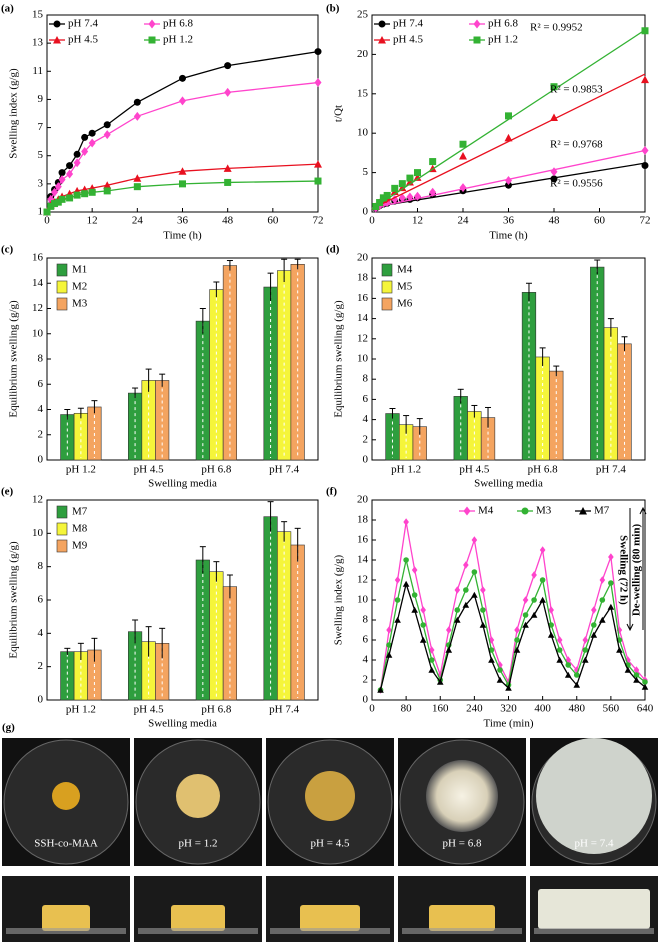 Image resolution: width=661 pixels, height=945 pixels. I want to click on x-tick-label: 640, so click(645, 709).